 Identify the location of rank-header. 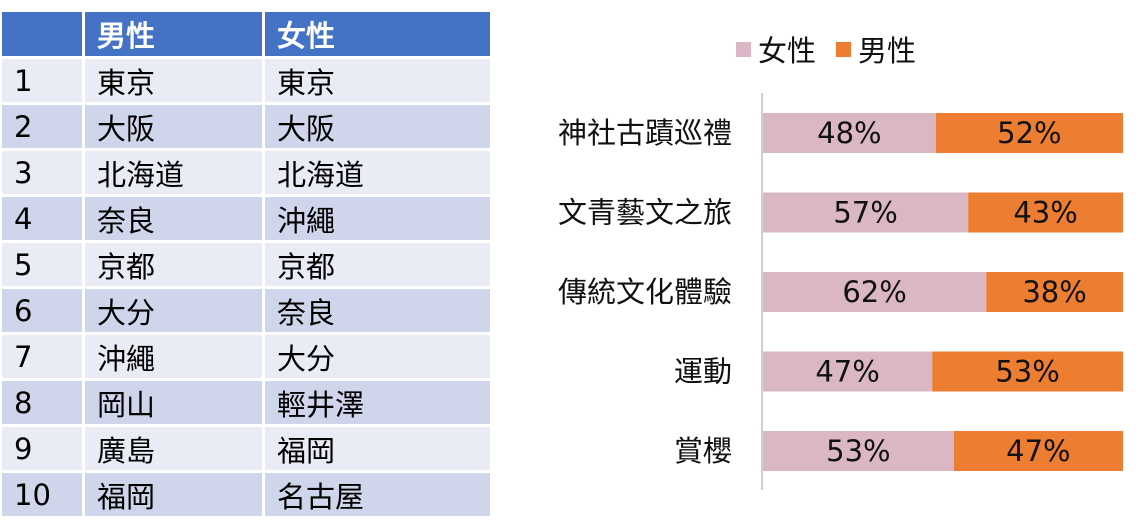
(42, 34).